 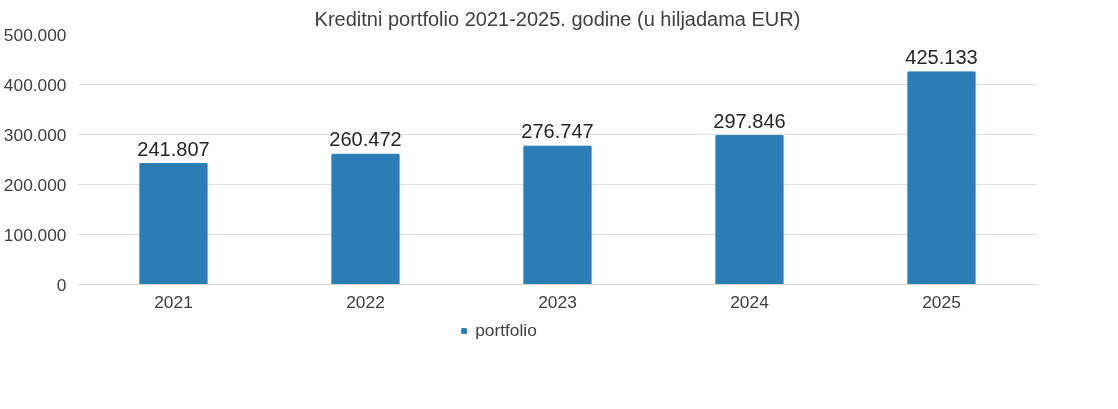 What do you see at coordinates (557, 18) in the screenshot?
I see `chart-title: Kreditni portfolio 2021-2025. godine (u hiljadama EUR)` at bounding box center [557, 18].